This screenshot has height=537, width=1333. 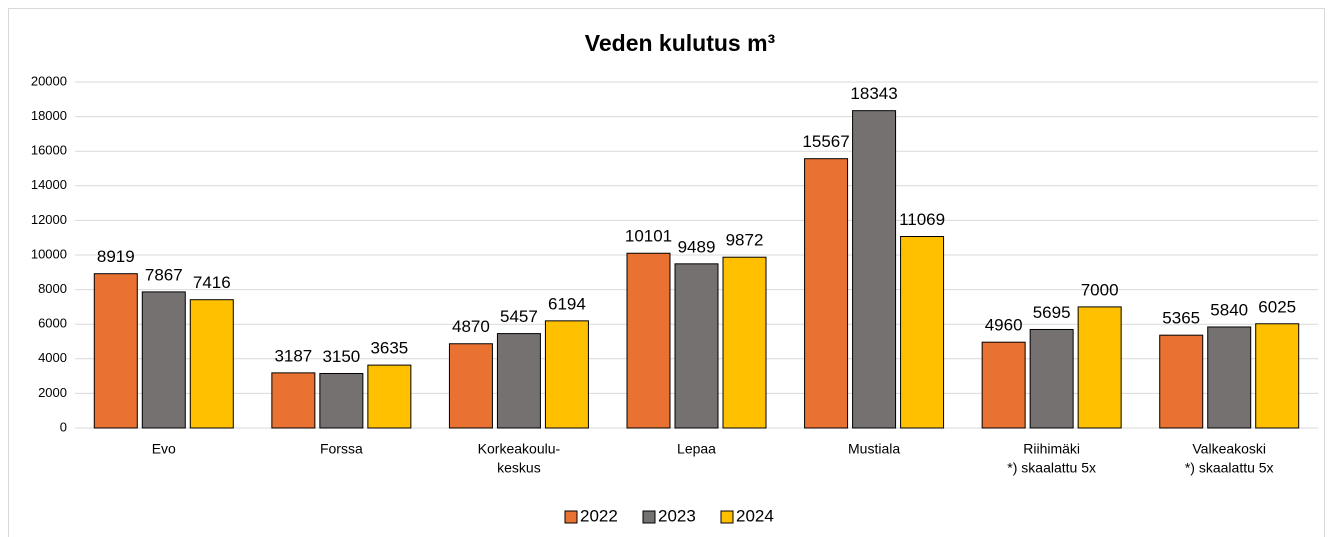 I want to click on data-label: 15567, so click(x=825, y=141).